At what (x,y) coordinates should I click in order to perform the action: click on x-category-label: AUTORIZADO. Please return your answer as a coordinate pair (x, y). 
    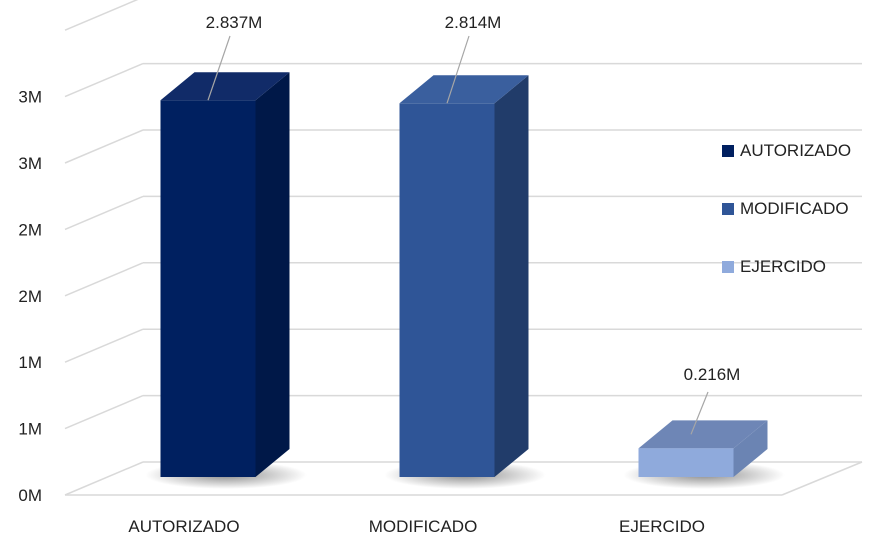
    Looking at the image, I should click on (183, 526).